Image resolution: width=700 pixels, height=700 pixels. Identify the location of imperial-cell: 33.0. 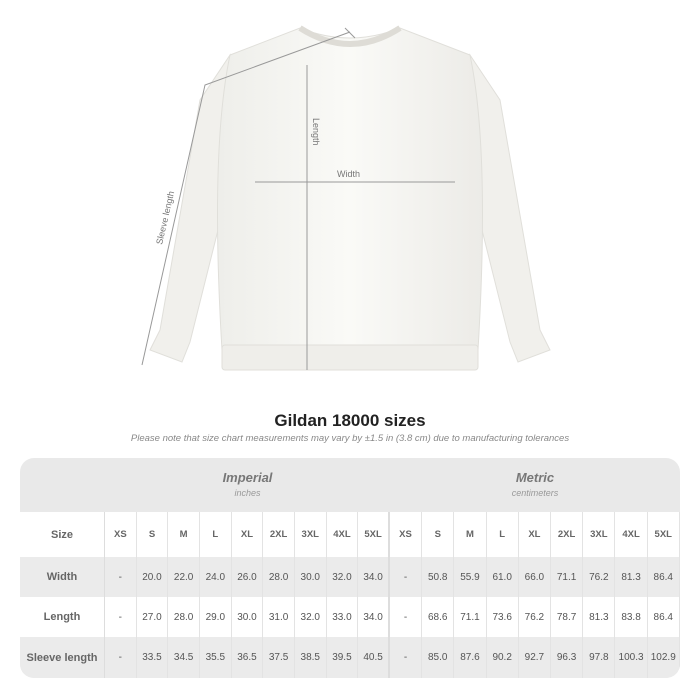
(343, 617).